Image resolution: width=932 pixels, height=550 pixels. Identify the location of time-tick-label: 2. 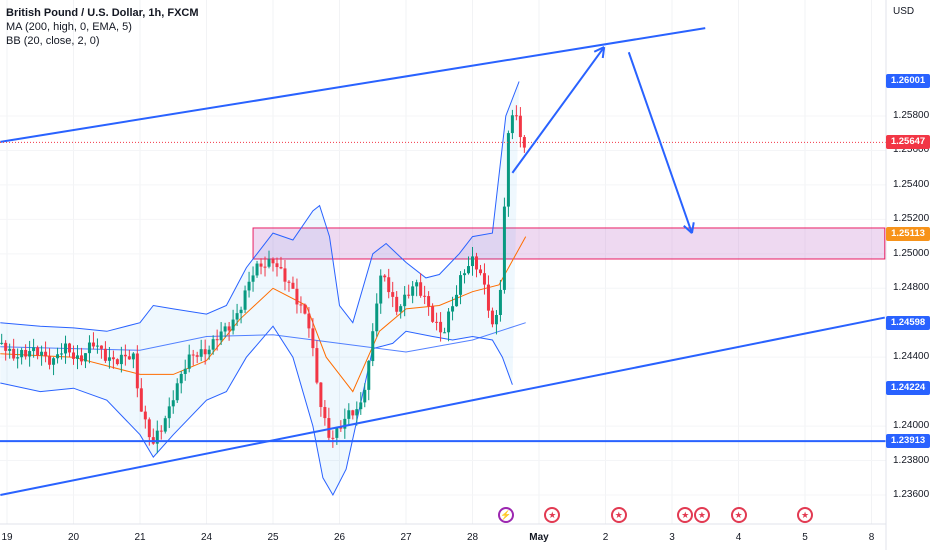
(605, 537).